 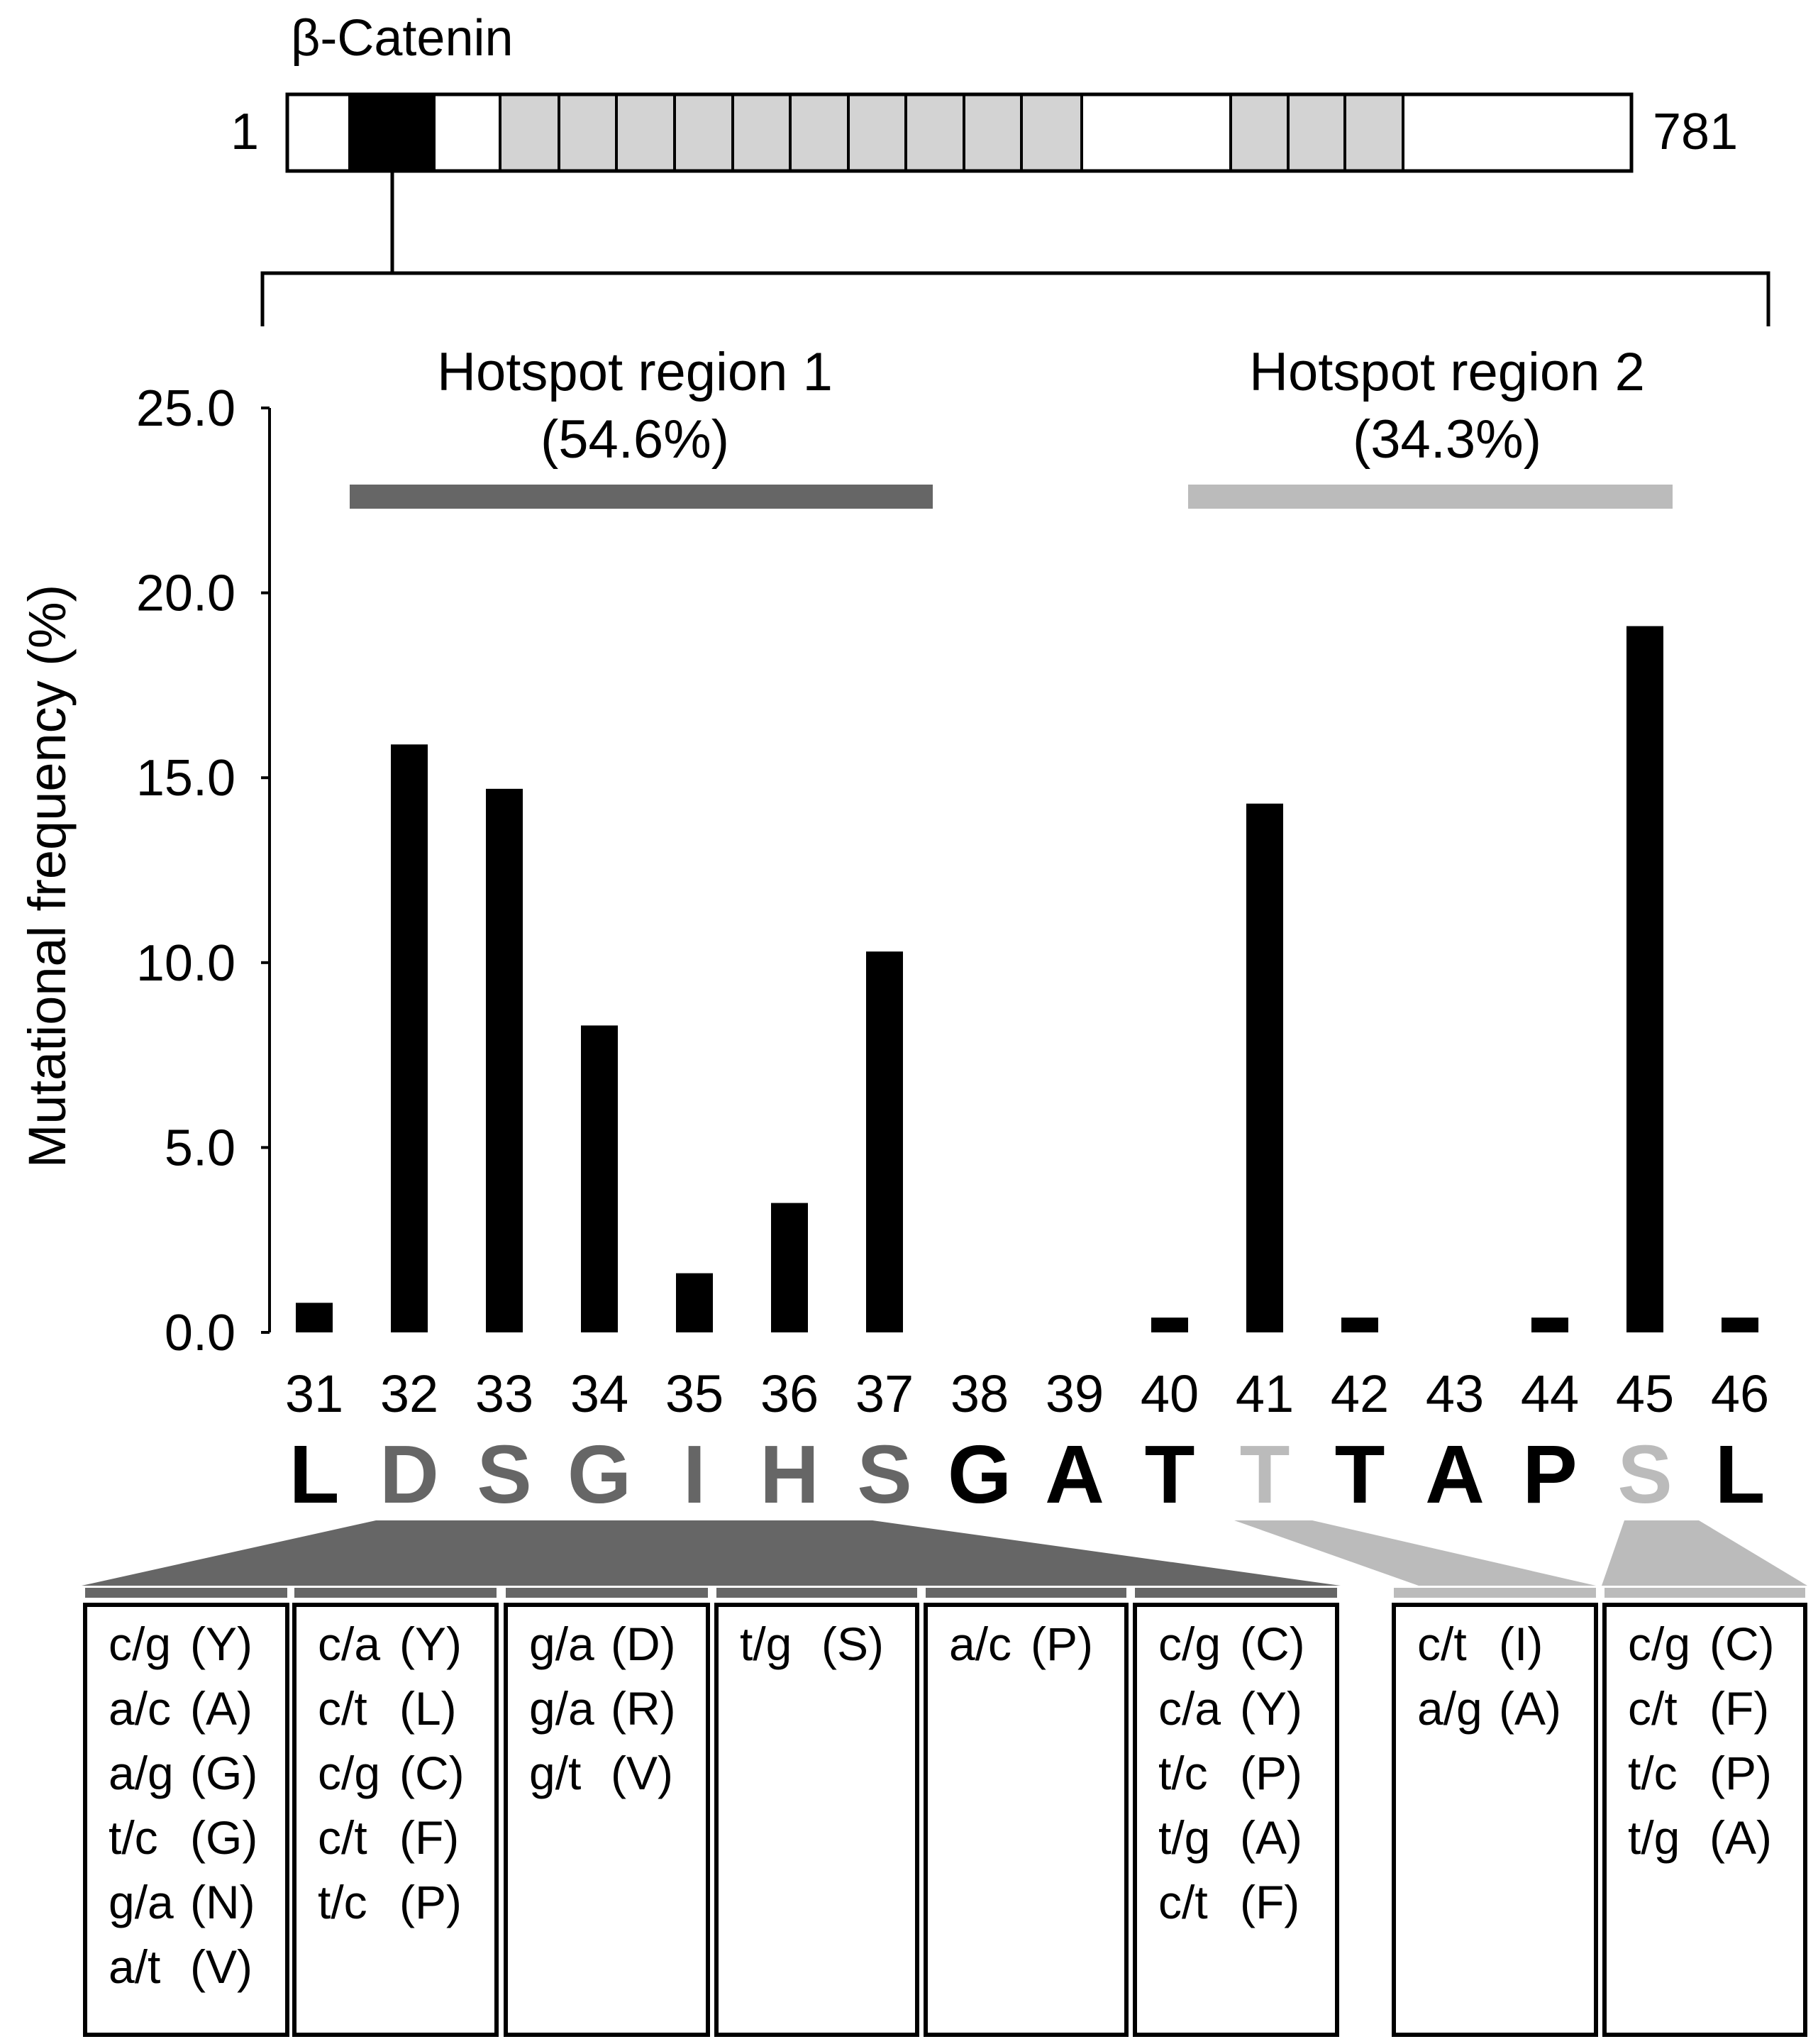 I want to click on hotspot-label-2: Hotspot region 2, so click(x=1447, y=372).